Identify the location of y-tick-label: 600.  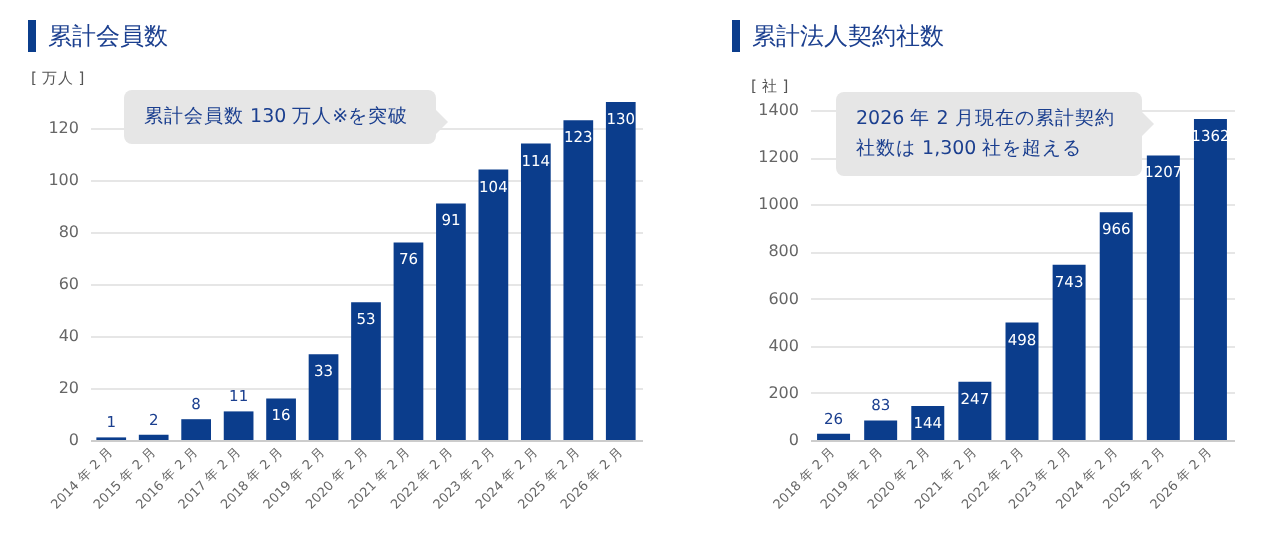
(783, 298).